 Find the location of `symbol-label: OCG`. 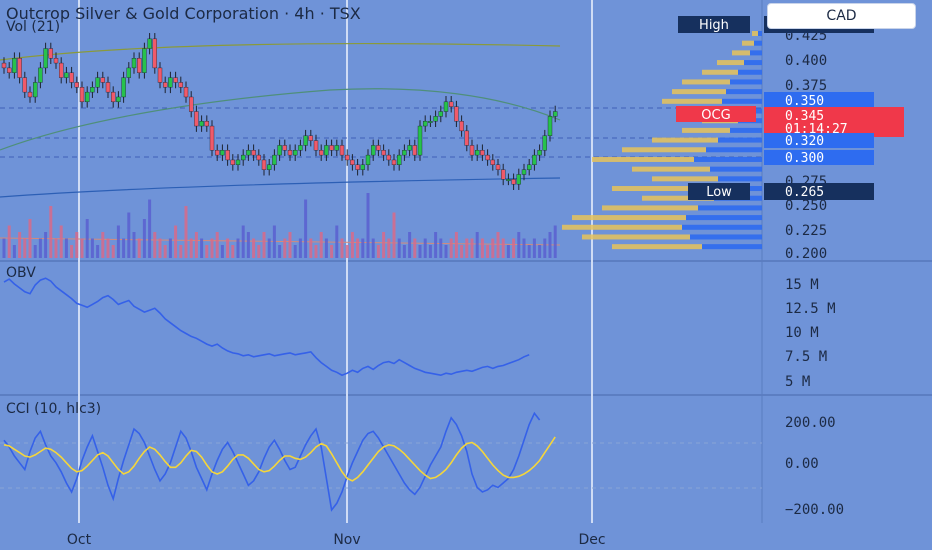

symbol-label: OCG is located at coordinates (715, 115).